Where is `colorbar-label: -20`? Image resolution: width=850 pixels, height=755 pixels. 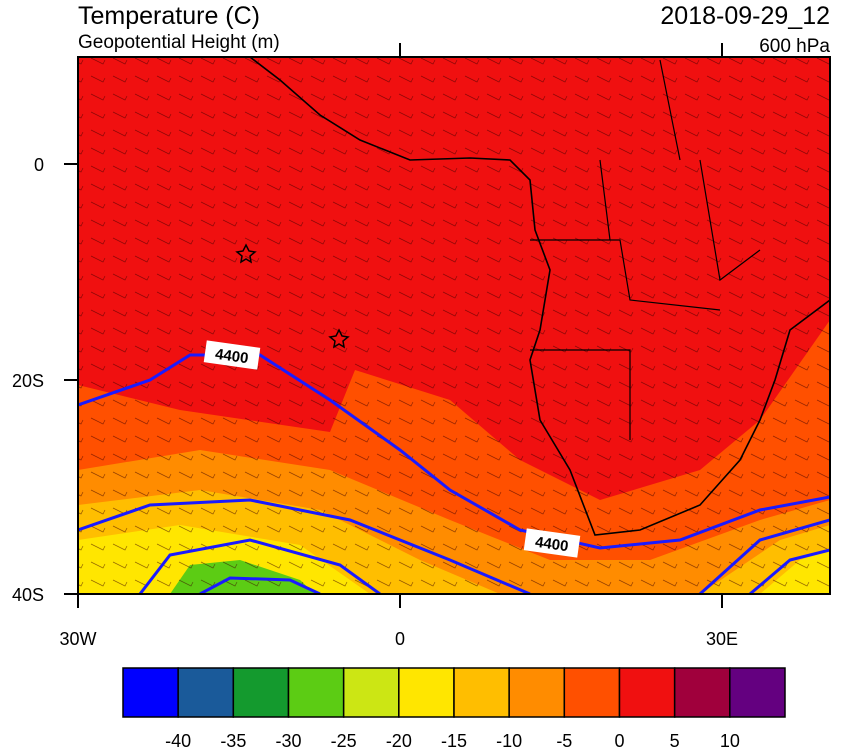 colorbar-label: -20 is located at coordinates (399, 740).